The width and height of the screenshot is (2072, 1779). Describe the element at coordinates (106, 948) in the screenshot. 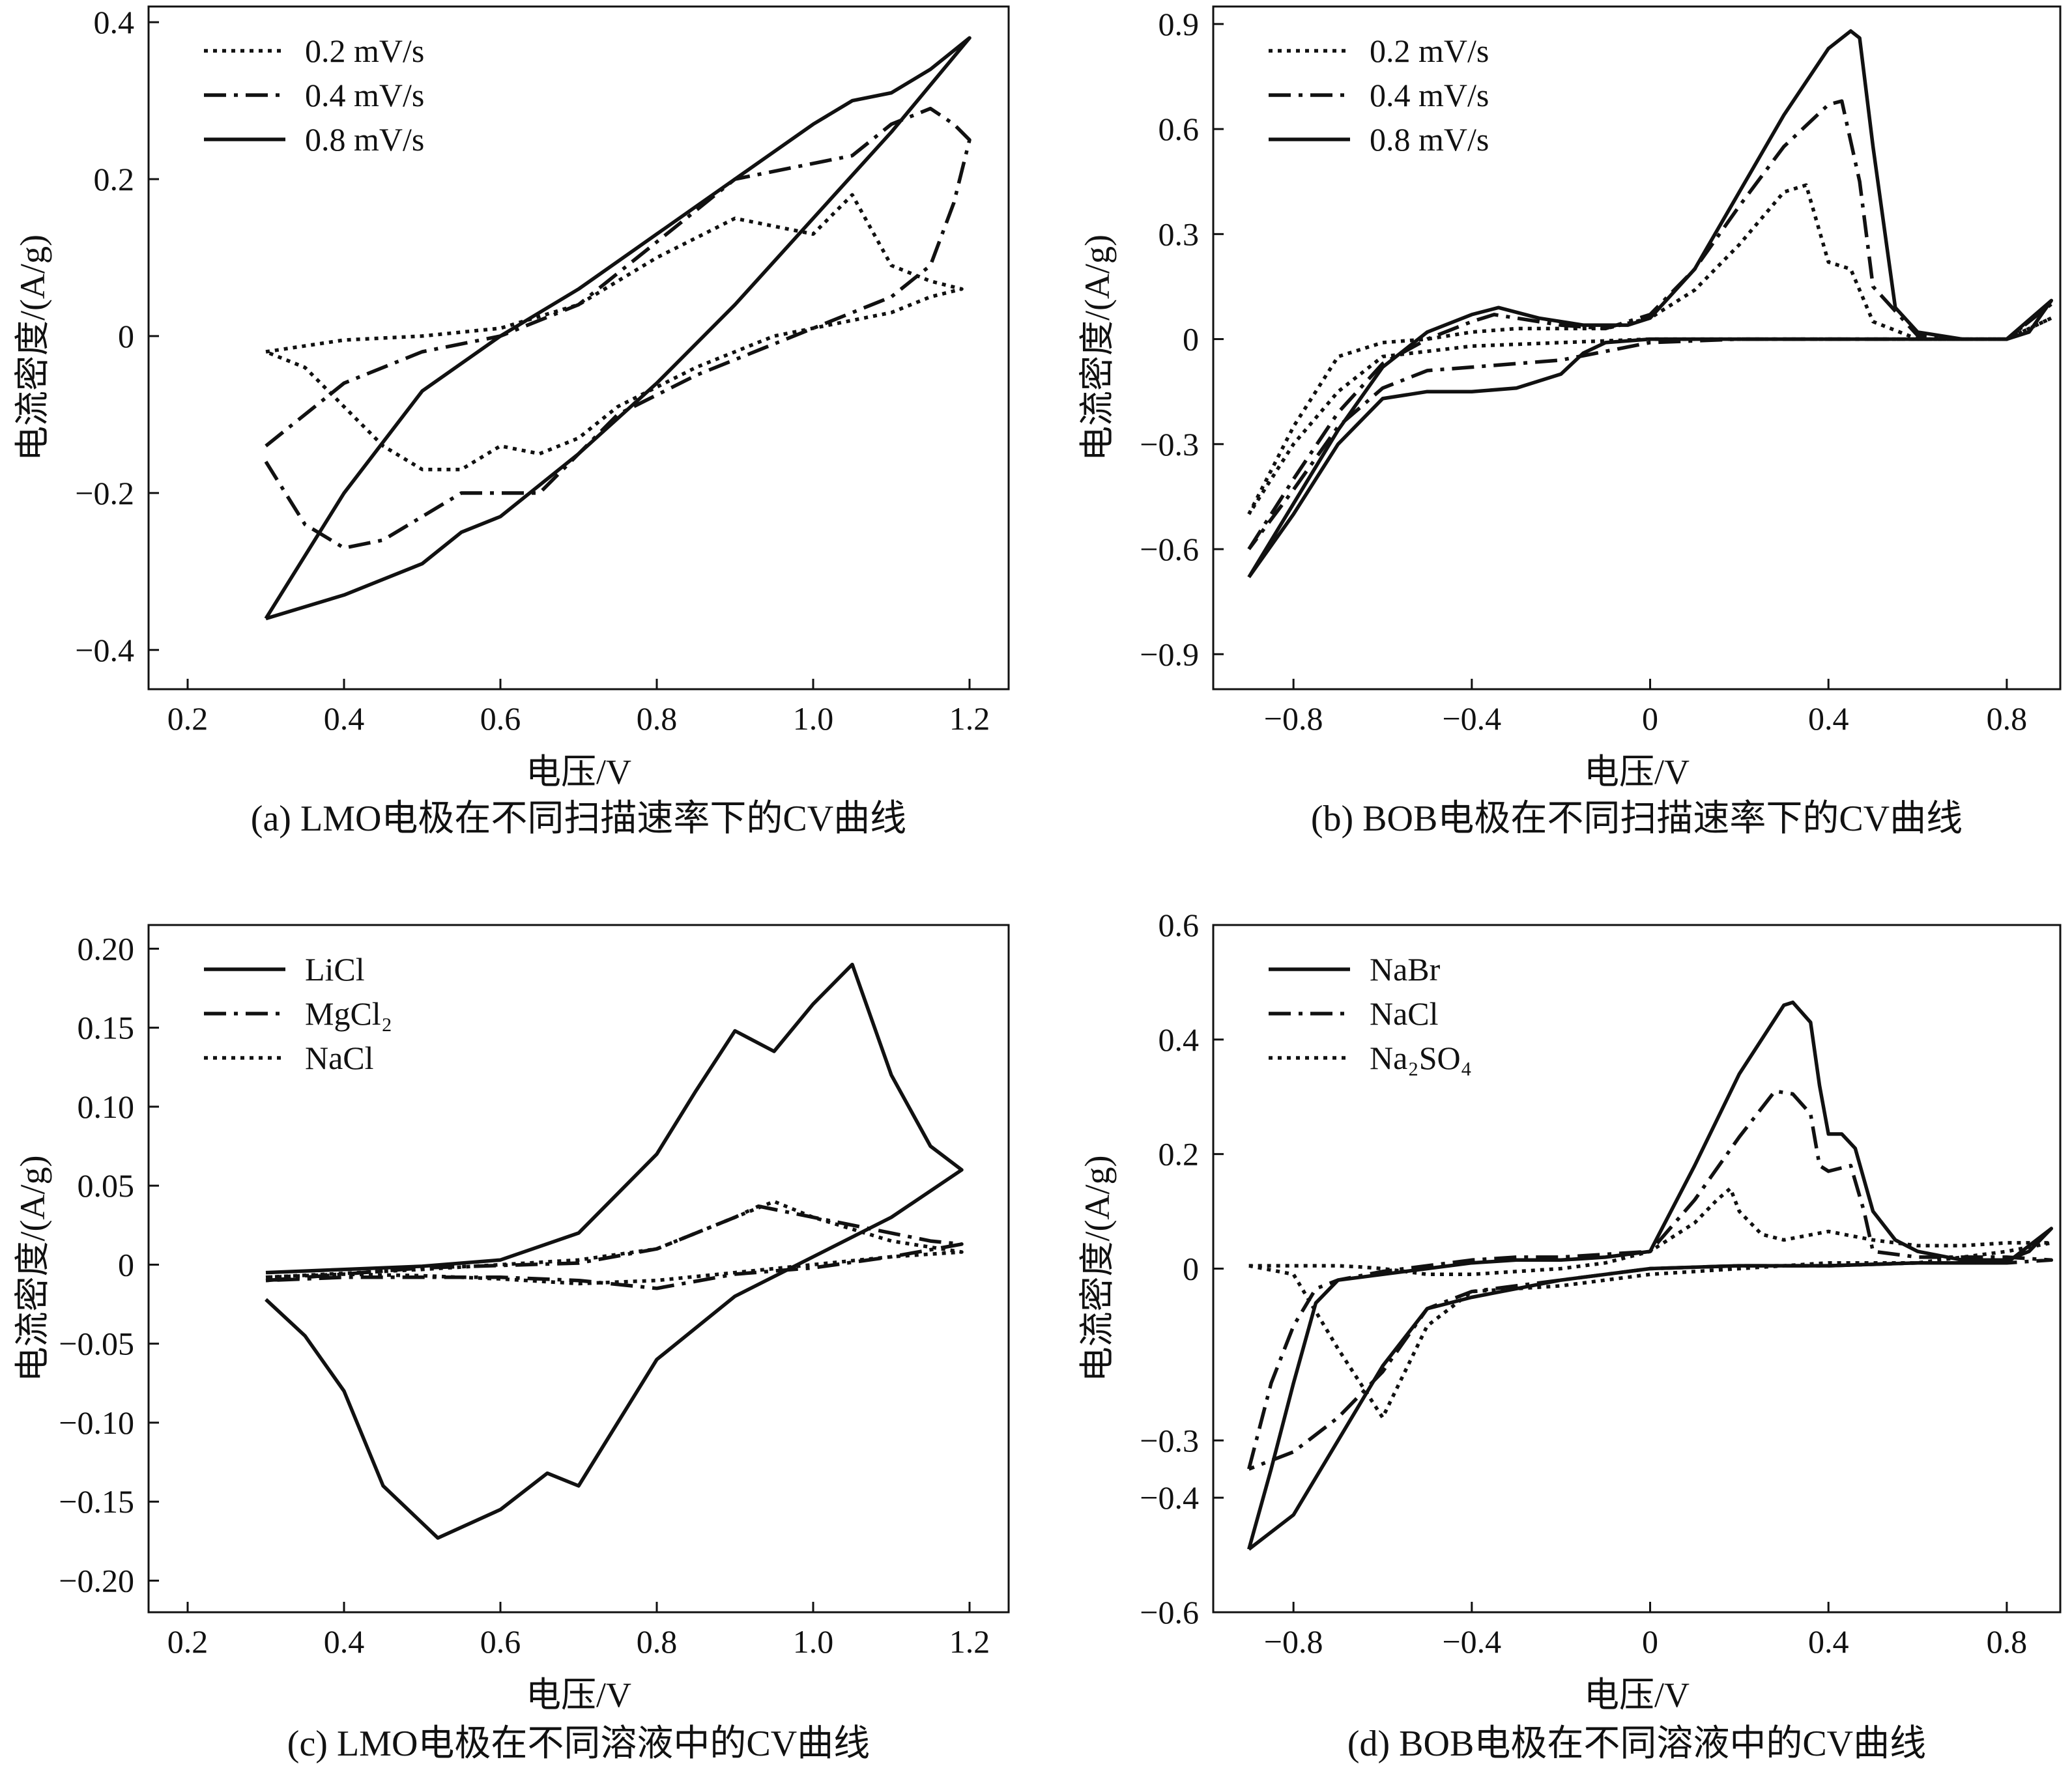

I see `y-tick-label: 0.20` at that location.